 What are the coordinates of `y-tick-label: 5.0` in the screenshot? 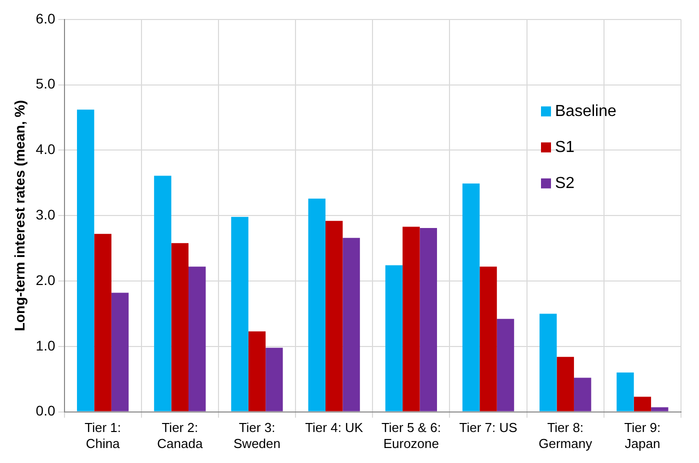 It's located at (46, 84).